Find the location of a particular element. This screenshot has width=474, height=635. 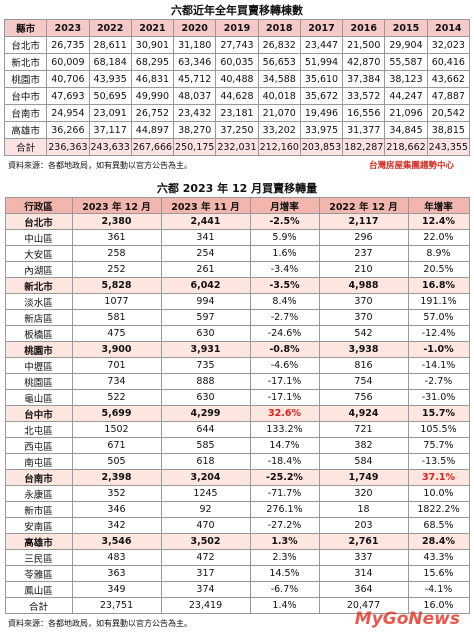

cell: 250,175 is located at coordinates (195, 147).